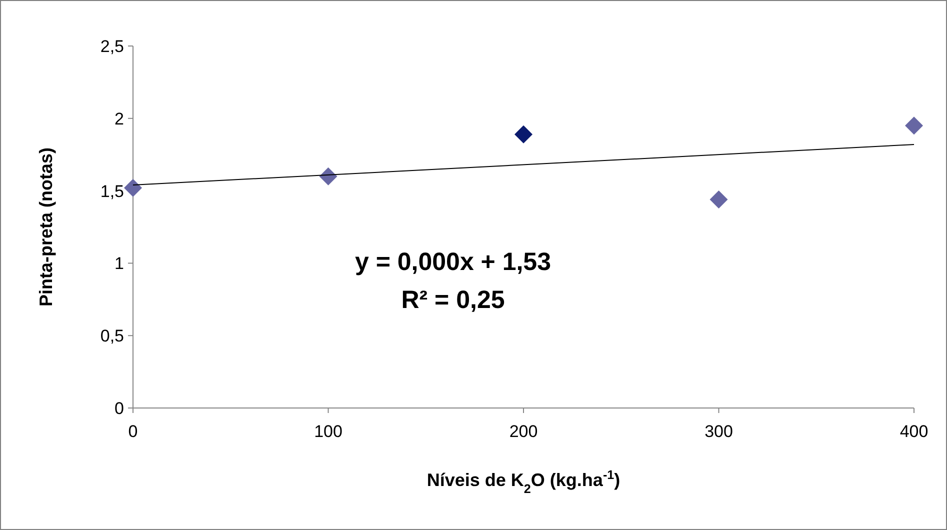  I want to click on y-axis-title: Pinta-preta (notas), so click(46, 227).